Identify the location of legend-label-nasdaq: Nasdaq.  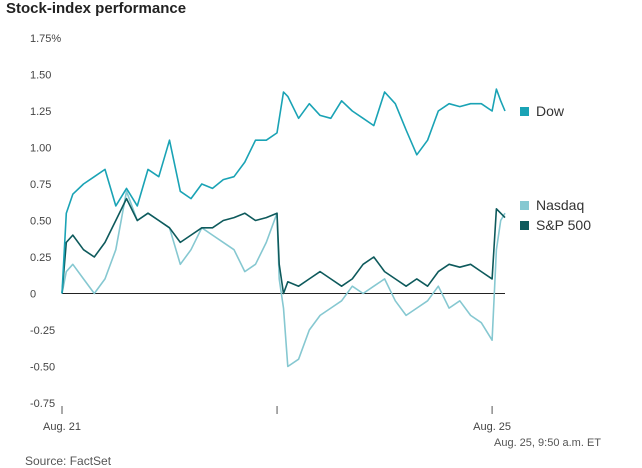
(560, 205).